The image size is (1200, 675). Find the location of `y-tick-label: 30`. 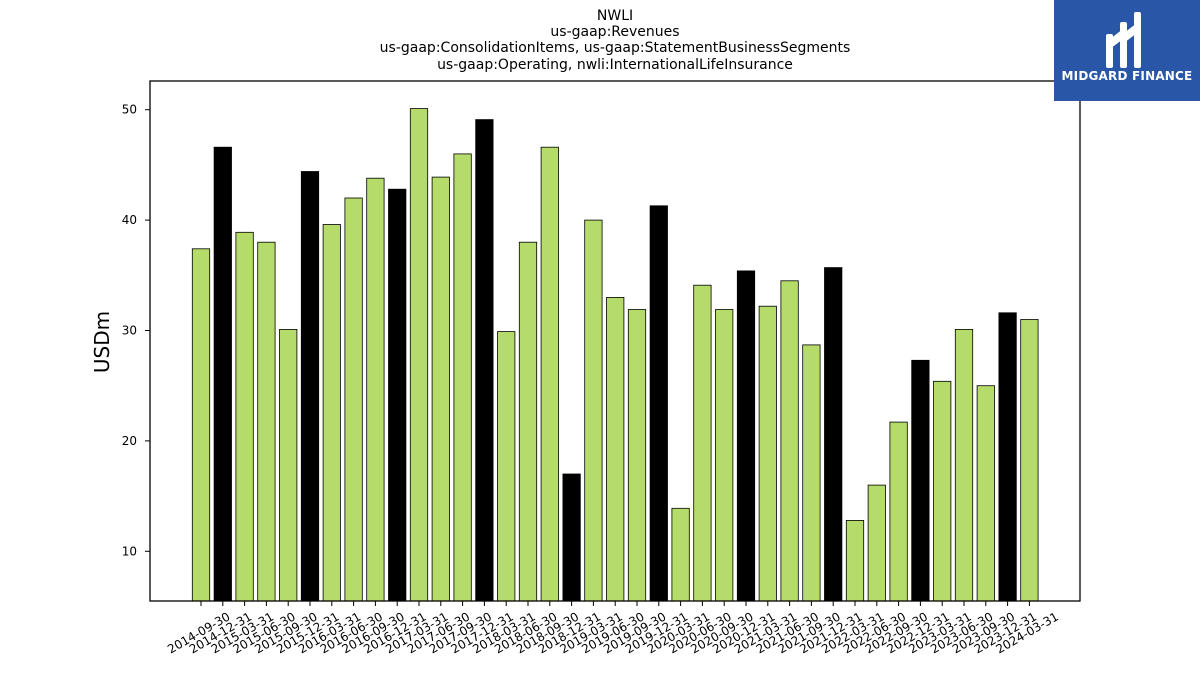

y-tick-label: 30 is located at coordinates (129, 331).